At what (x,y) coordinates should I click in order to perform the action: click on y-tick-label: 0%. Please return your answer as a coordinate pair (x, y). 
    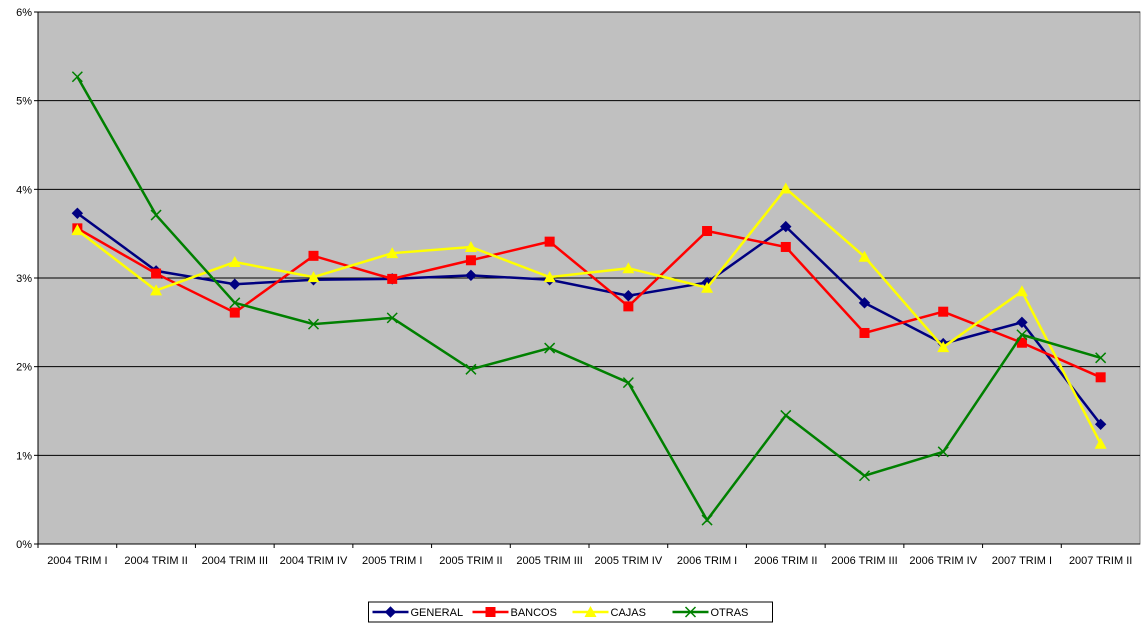
    Looking at the image, I should click on (24, 545).